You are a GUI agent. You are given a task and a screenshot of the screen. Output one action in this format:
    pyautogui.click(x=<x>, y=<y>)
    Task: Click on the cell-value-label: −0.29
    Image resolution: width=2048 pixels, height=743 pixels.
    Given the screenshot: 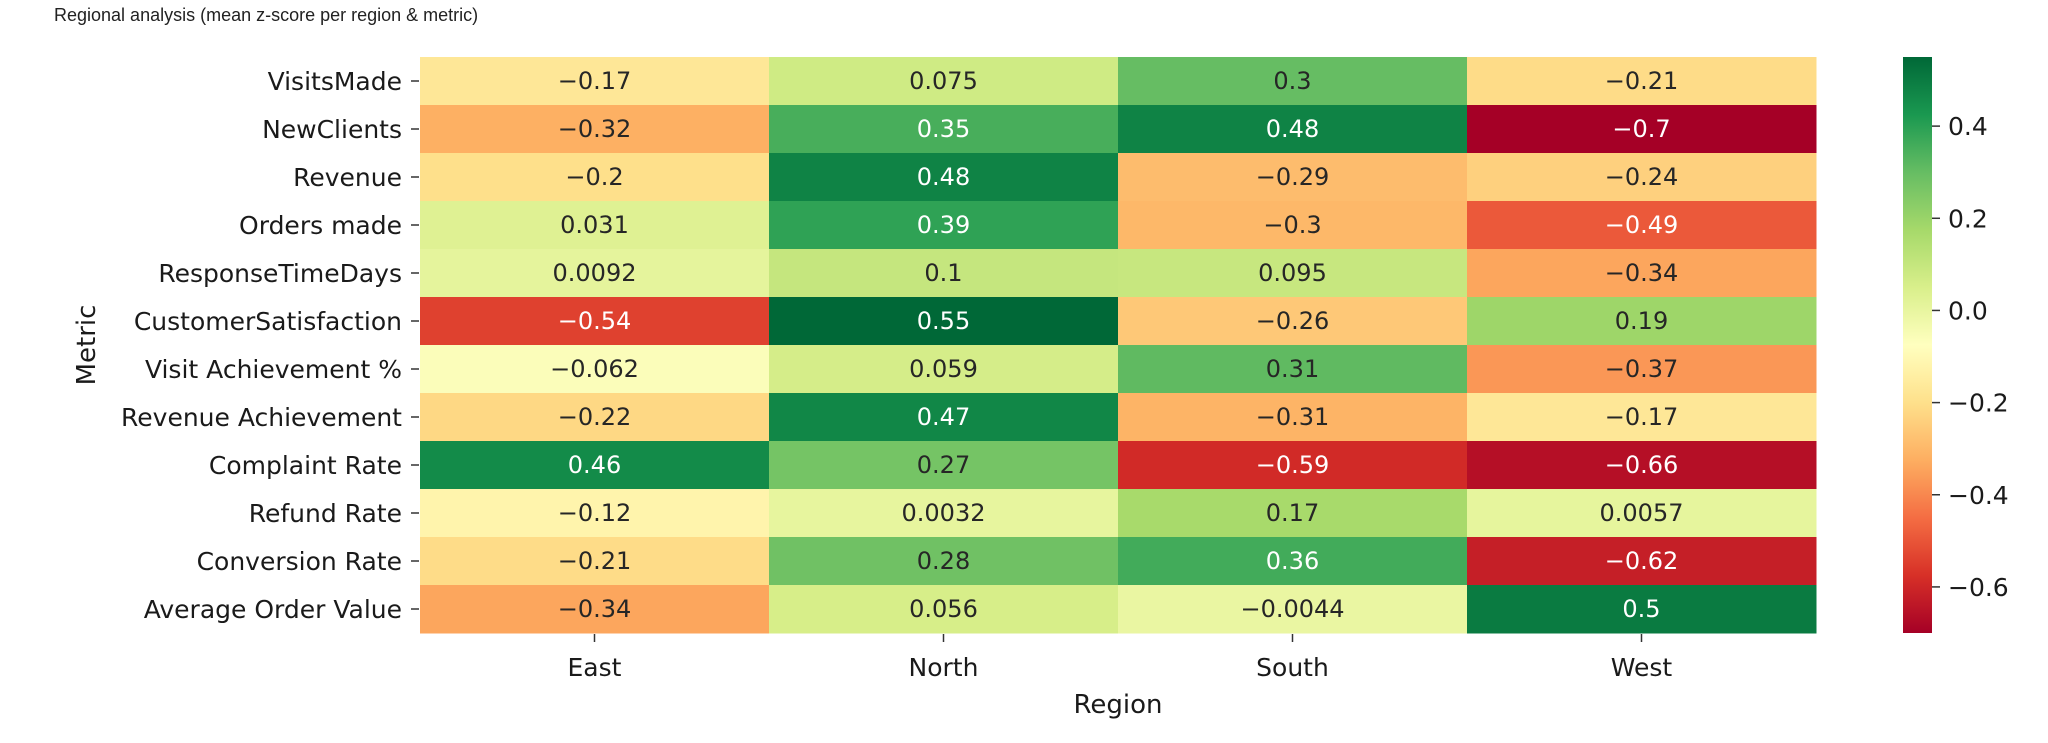 What is the action you would take?
    pyautogui.click(x=1293, y=177)
    